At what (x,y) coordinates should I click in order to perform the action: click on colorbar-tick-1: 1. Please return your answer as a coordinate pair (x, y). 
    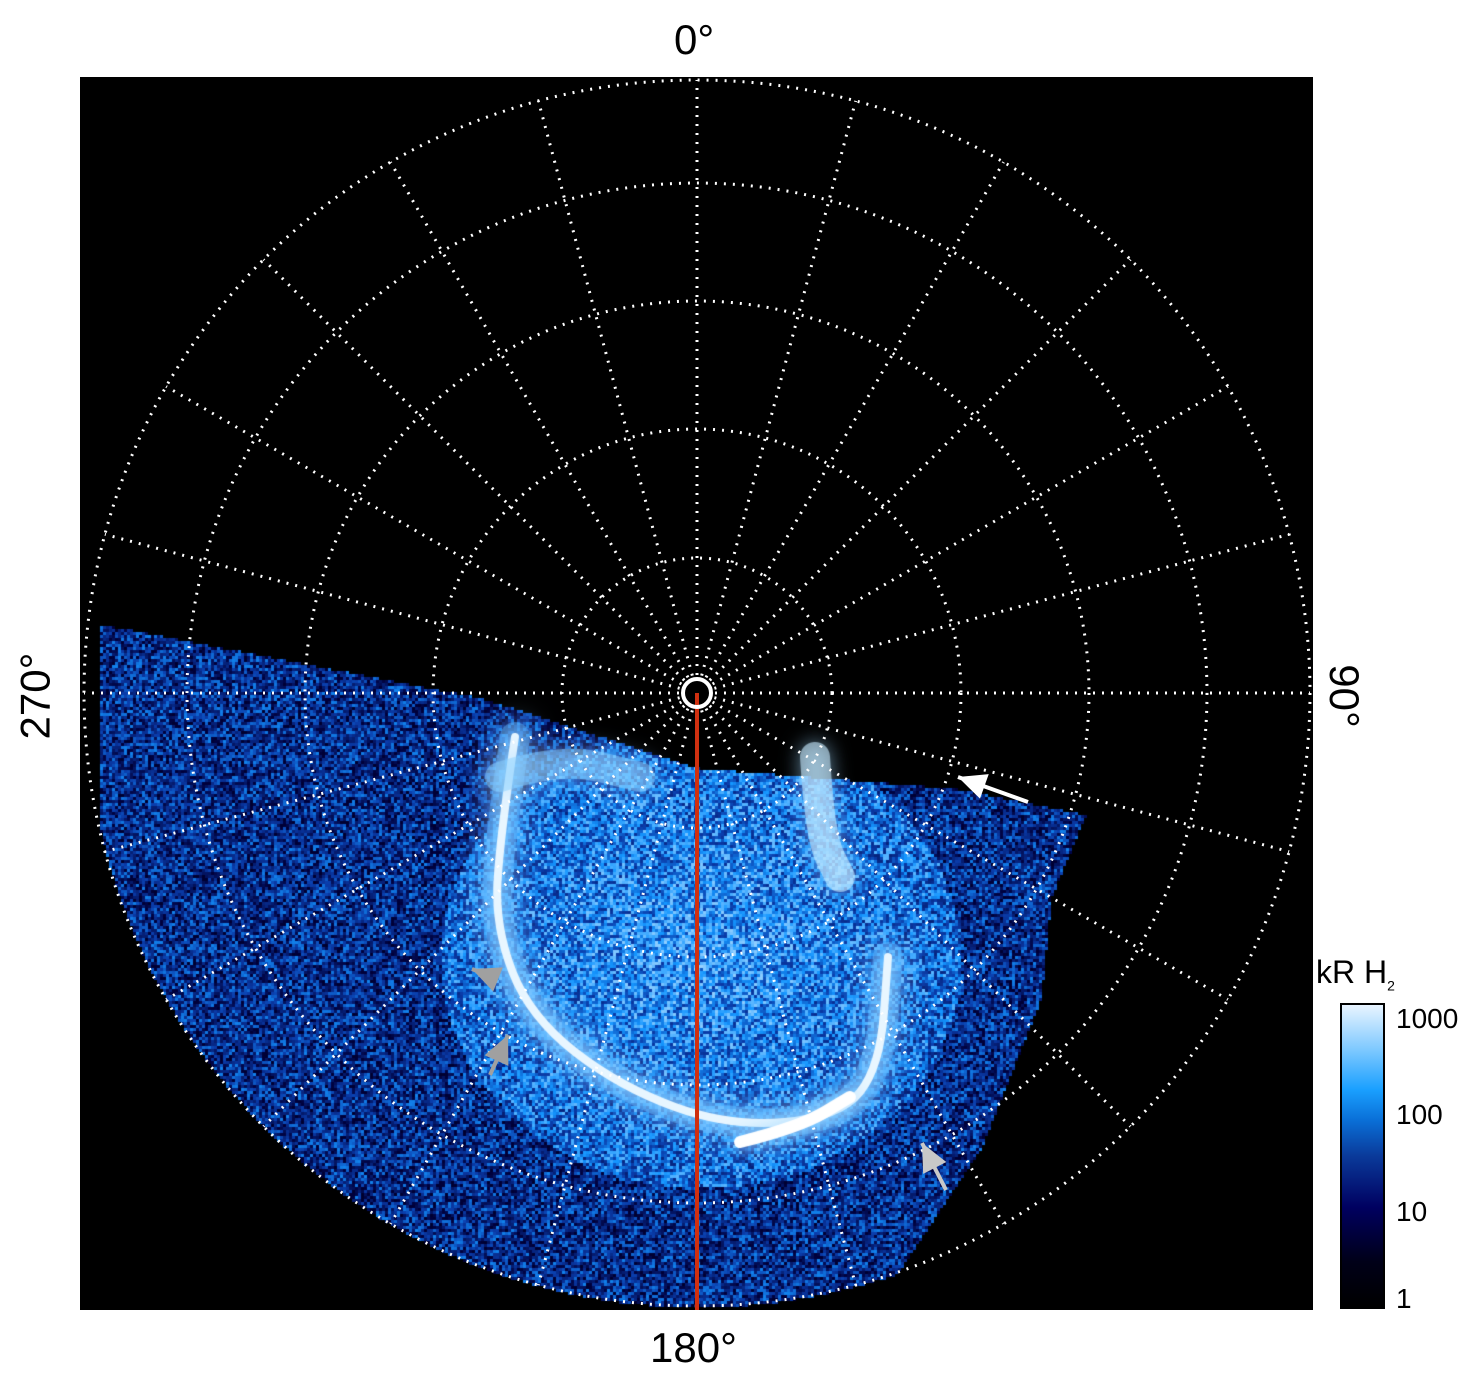
    Looking at the image, I should click on (1404, 1299).